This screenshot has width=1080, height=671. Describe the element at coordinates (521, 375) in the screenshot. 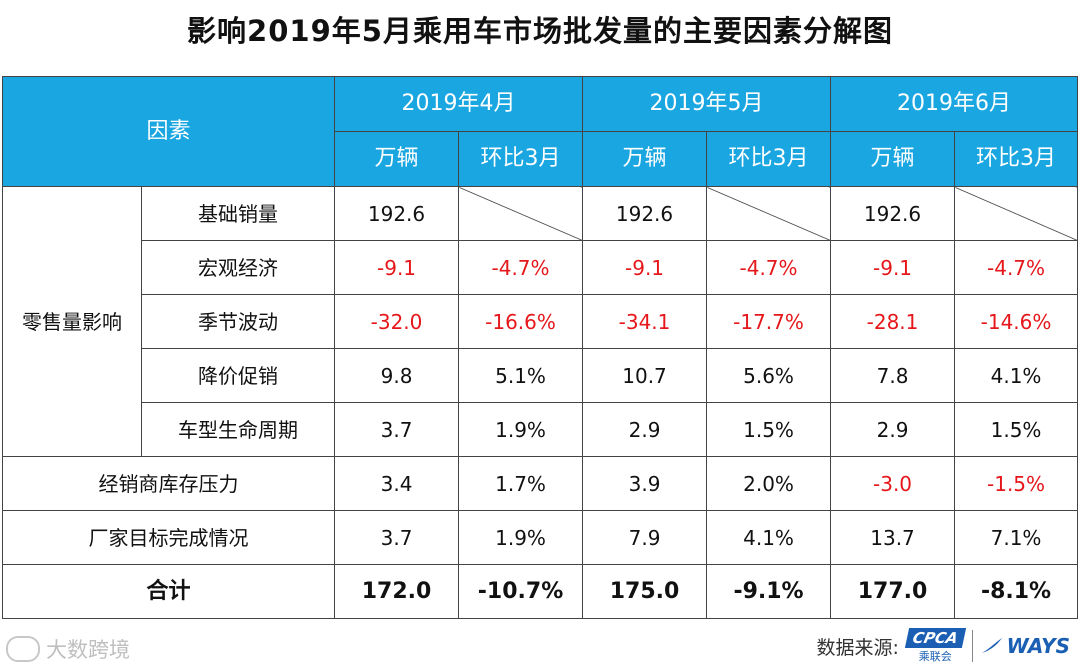

I see `table-cell: 5.1%` at that location.